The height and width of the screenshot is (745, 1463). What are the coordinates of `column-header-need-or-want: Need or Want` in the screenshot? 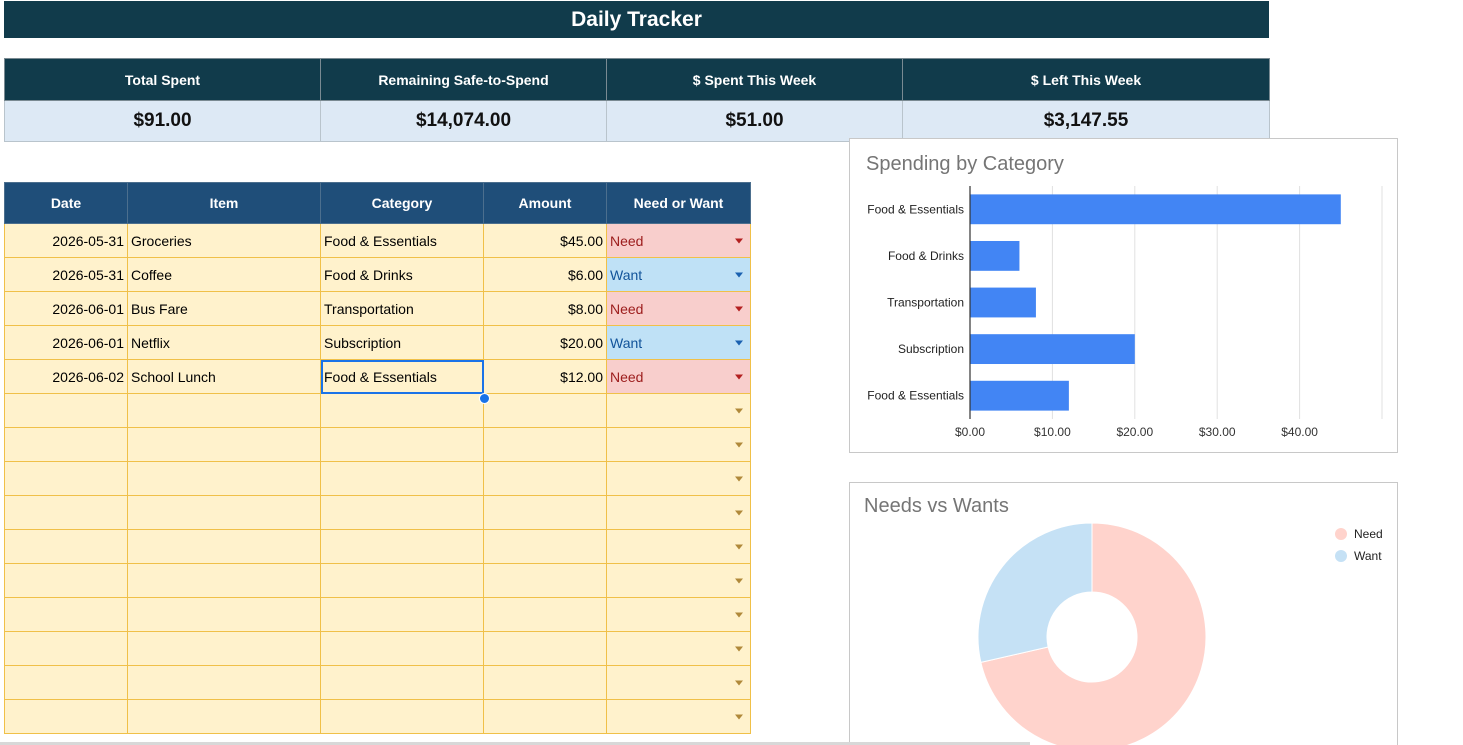 It's located at (678, 203).